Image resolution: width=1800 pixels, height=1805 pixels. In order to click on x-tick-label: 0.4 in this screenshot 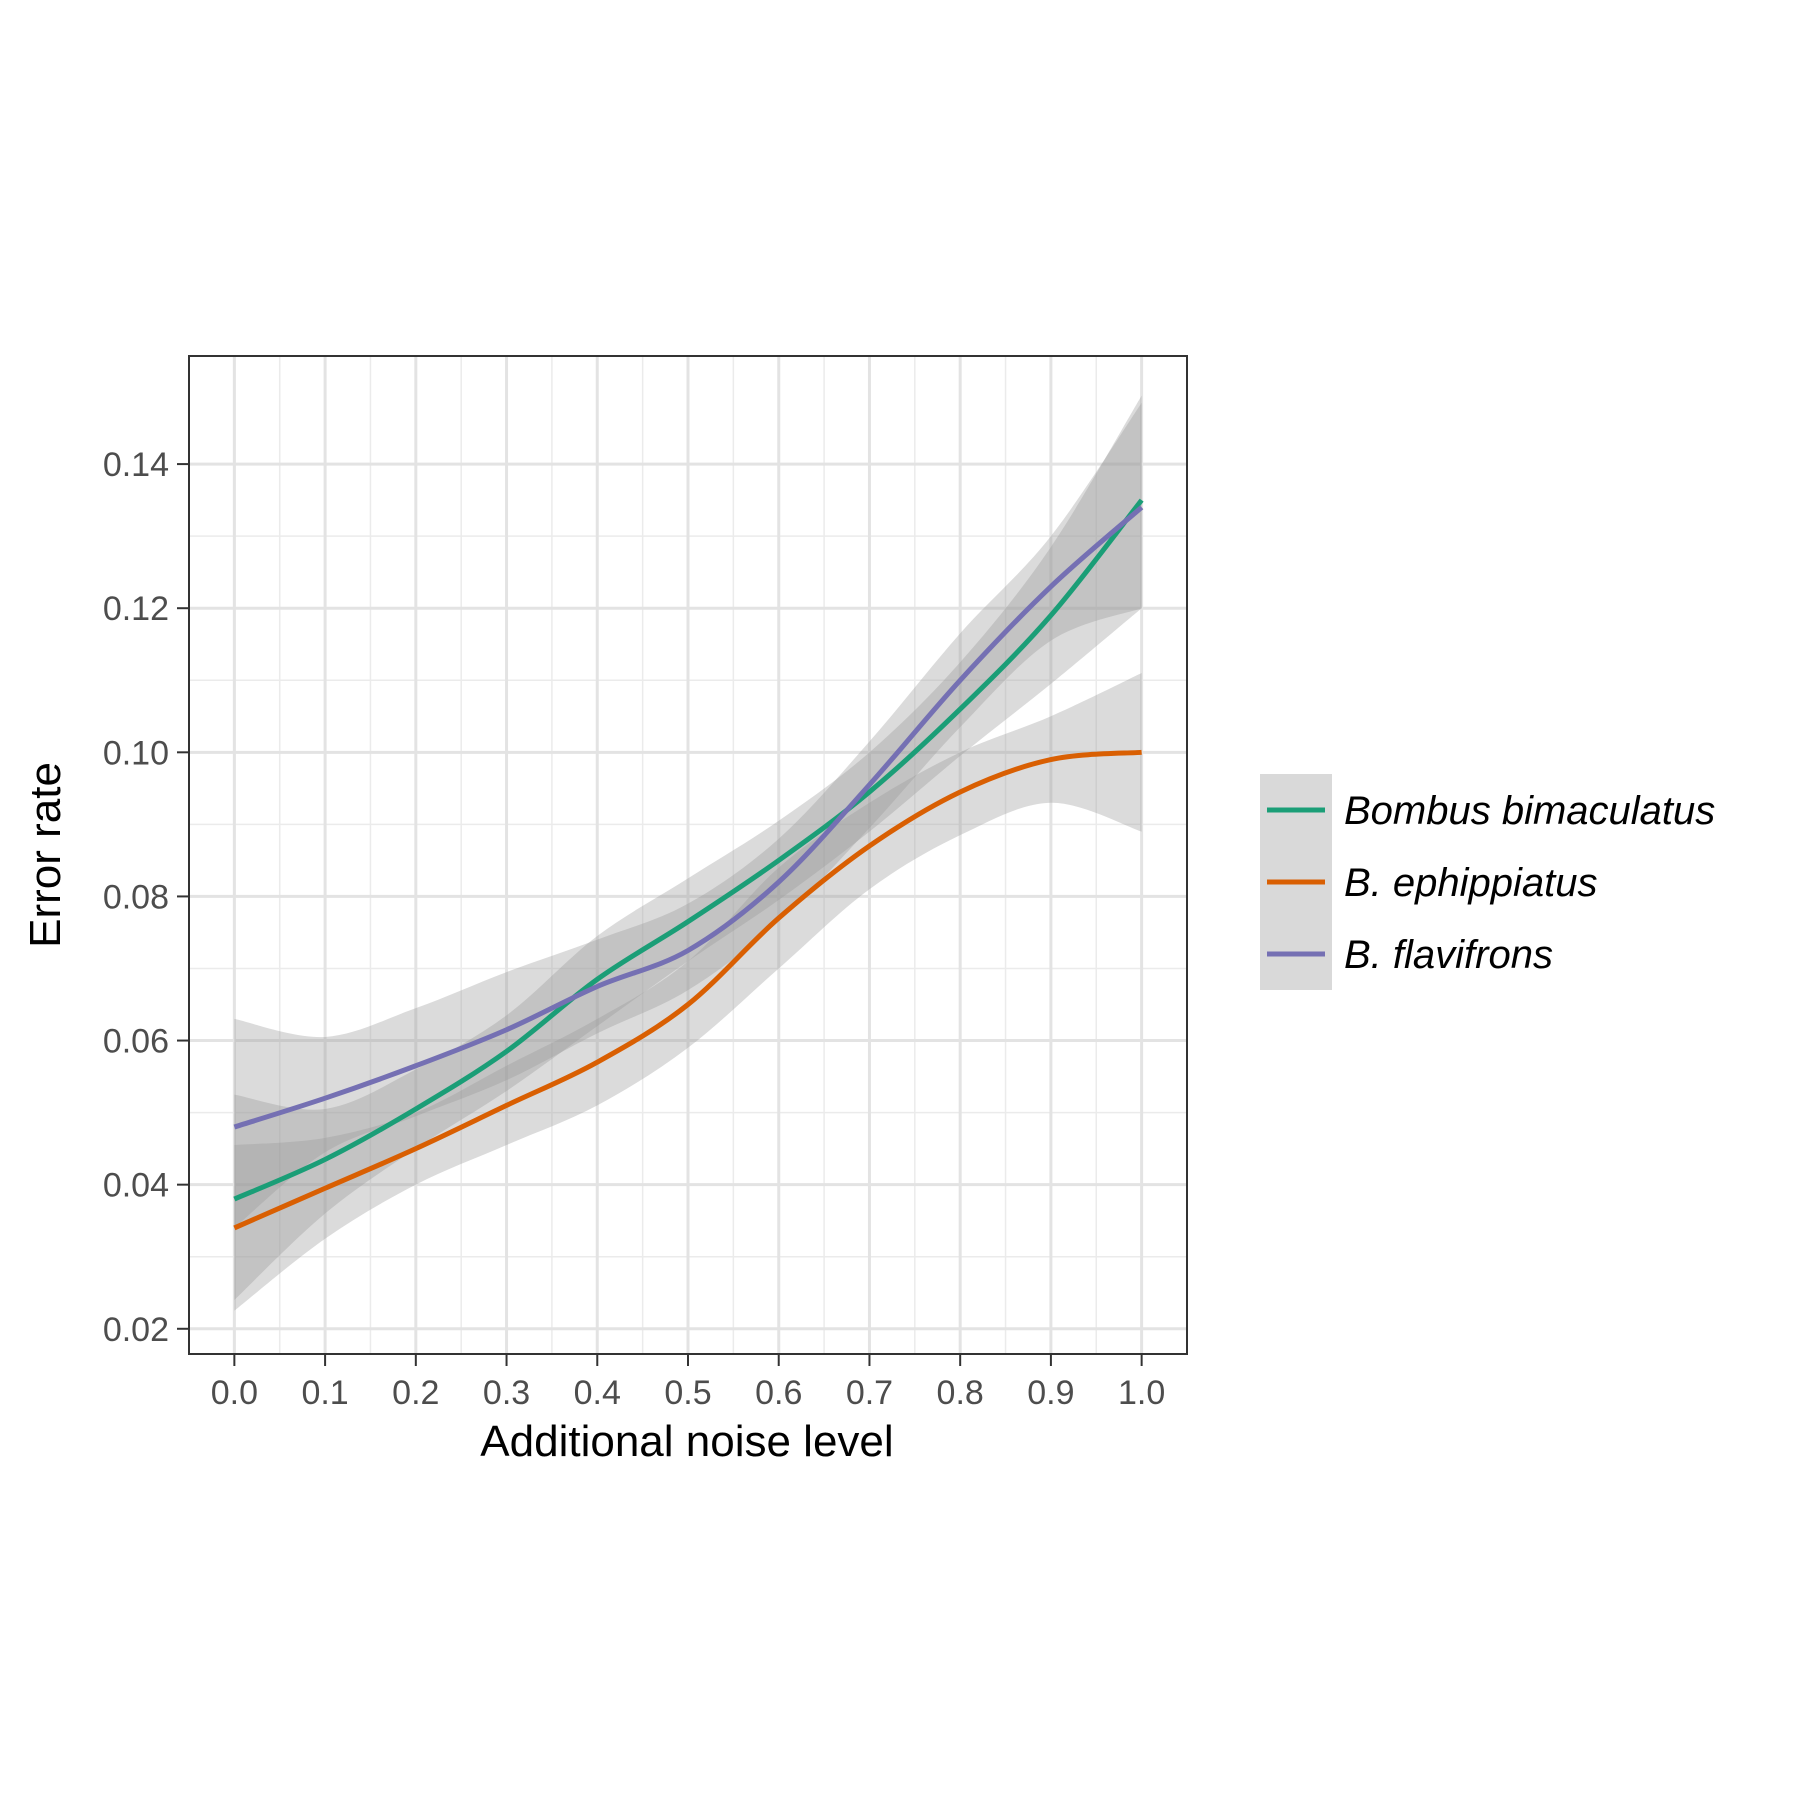, I will do `click(597, 1393)`.